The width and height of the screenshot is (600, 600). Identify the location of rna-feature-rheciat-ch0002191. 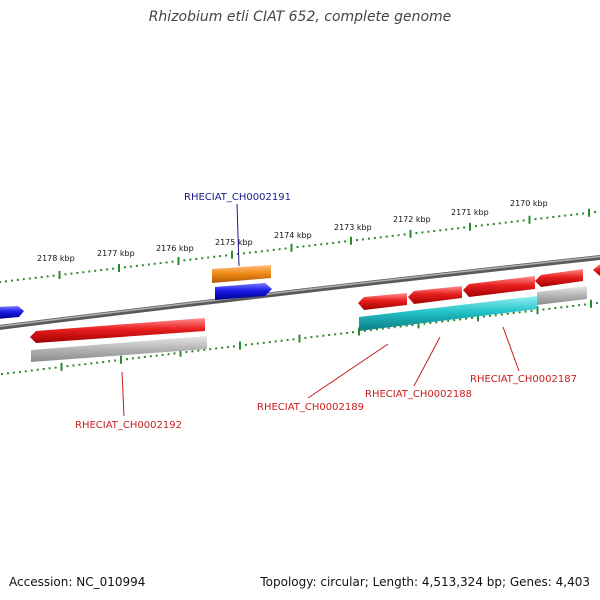
(241, 274).